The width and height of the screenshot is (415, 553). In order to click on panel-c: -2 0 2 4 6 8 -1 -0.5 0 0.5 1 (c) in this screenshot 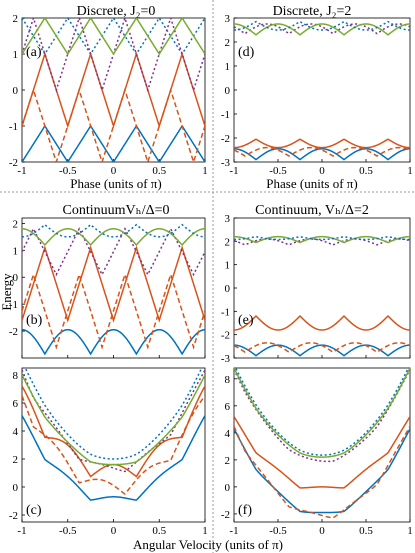, I will do `click(108, 452)`.